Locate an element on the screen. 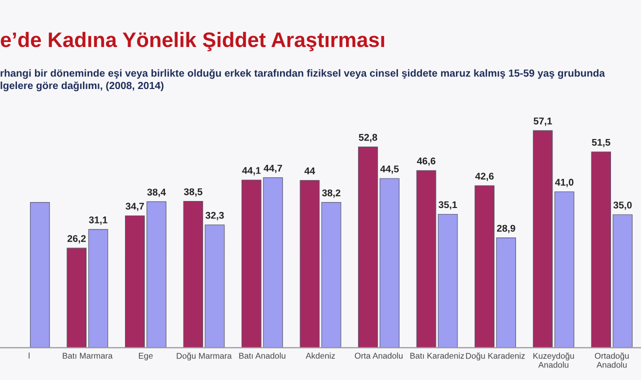  x-tick-label: Ege is located at coordinates (145, 356).